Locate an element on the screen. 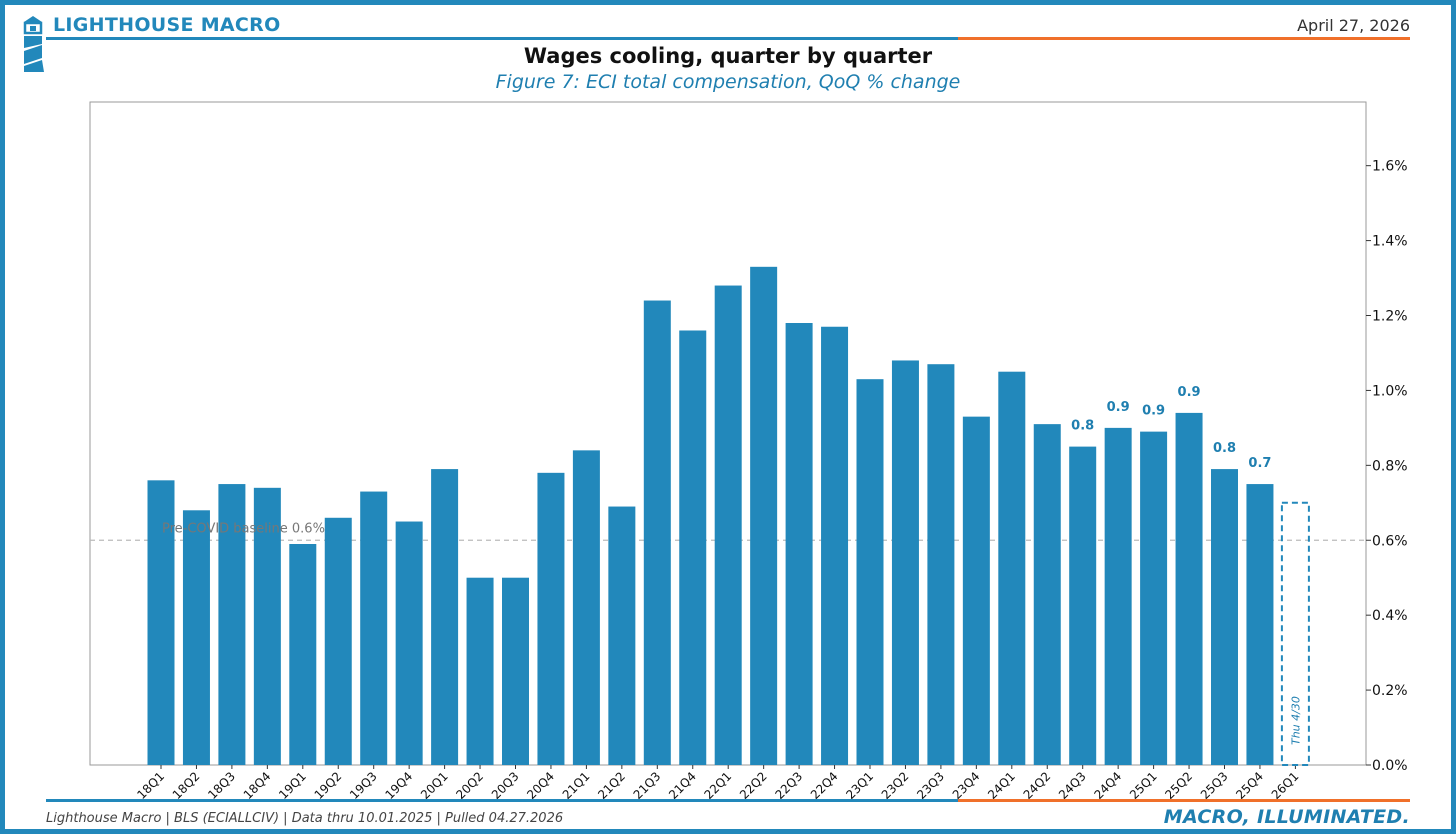 The image size is (1456, 834). bar-21Q2 is located at coordinates (622, 635).